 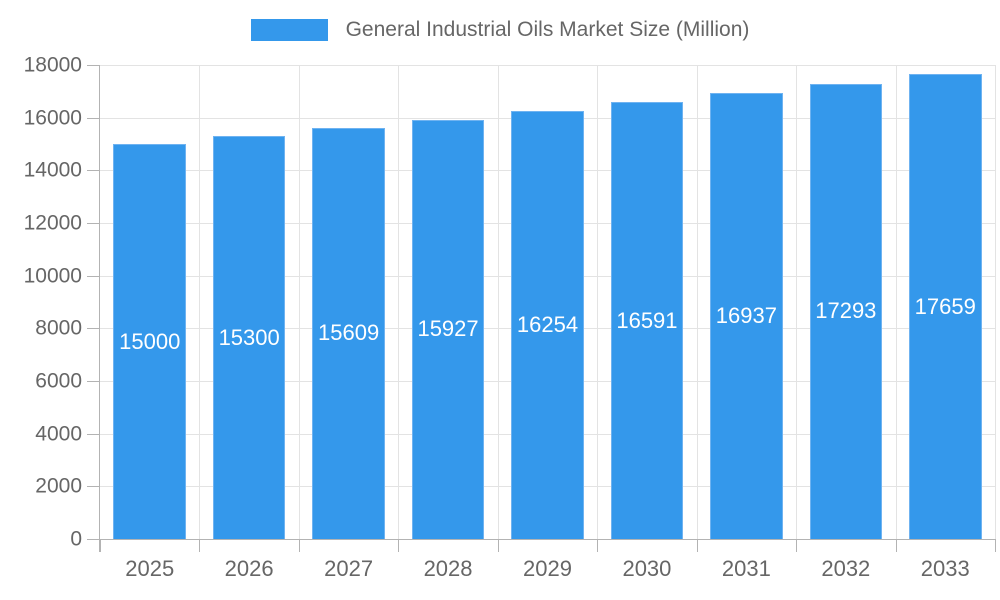 I want to click on x-tick-label: 2032, so click(x=846, y=568).